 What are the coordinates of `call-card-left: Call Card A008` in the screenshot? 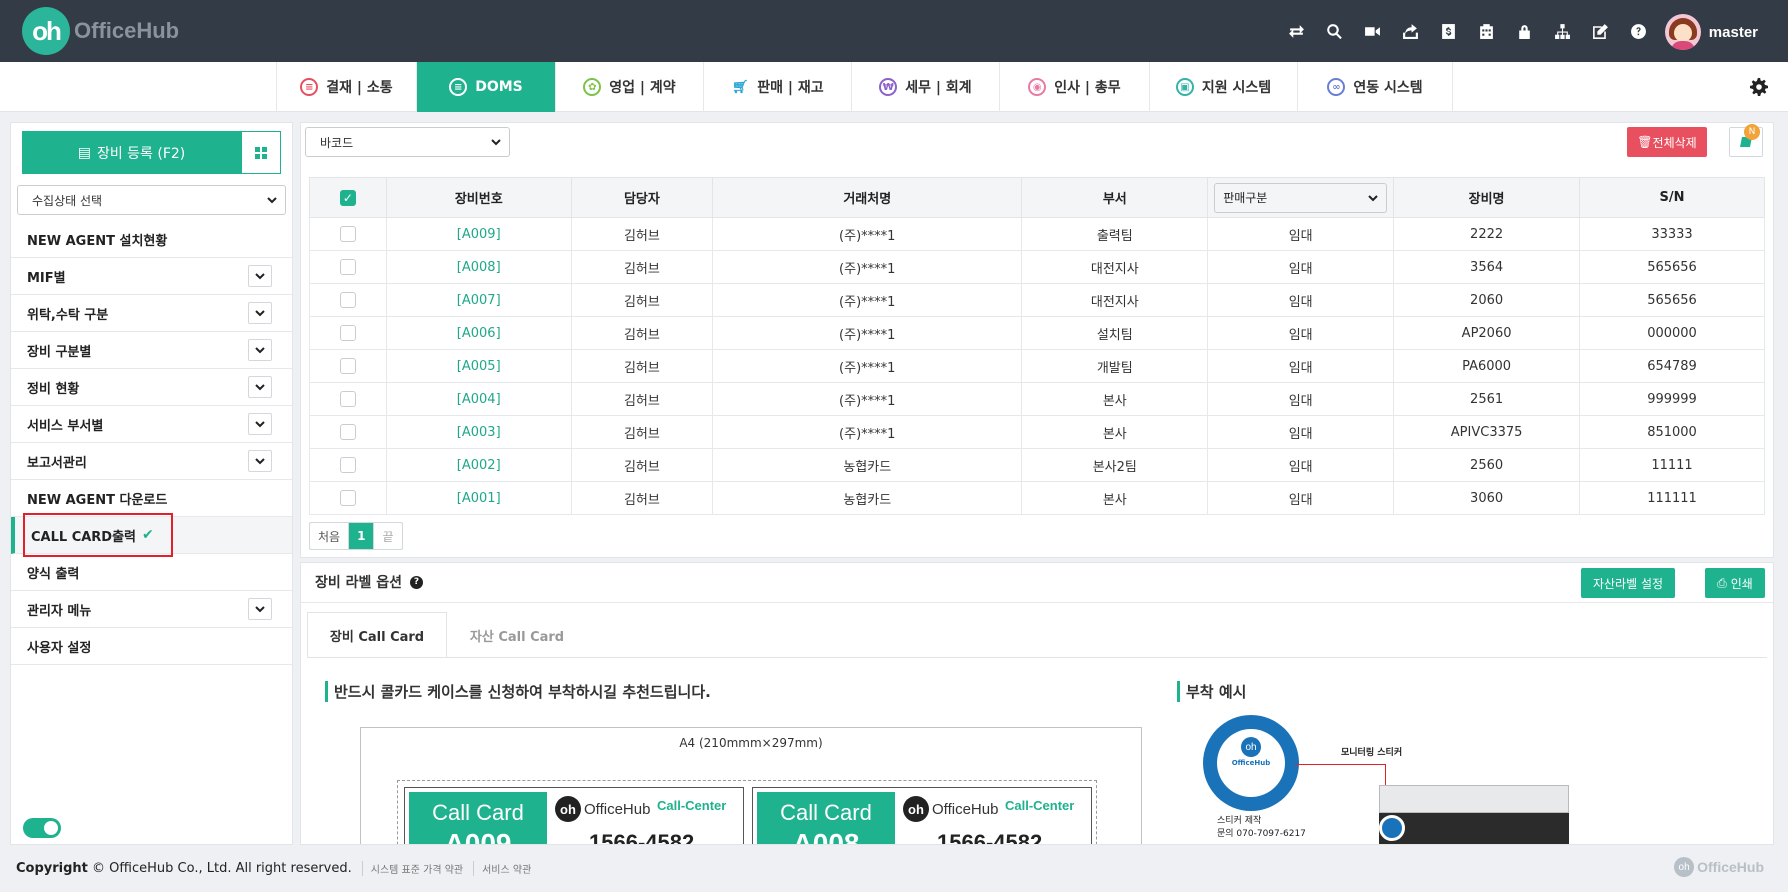 It's located at (826, 818).